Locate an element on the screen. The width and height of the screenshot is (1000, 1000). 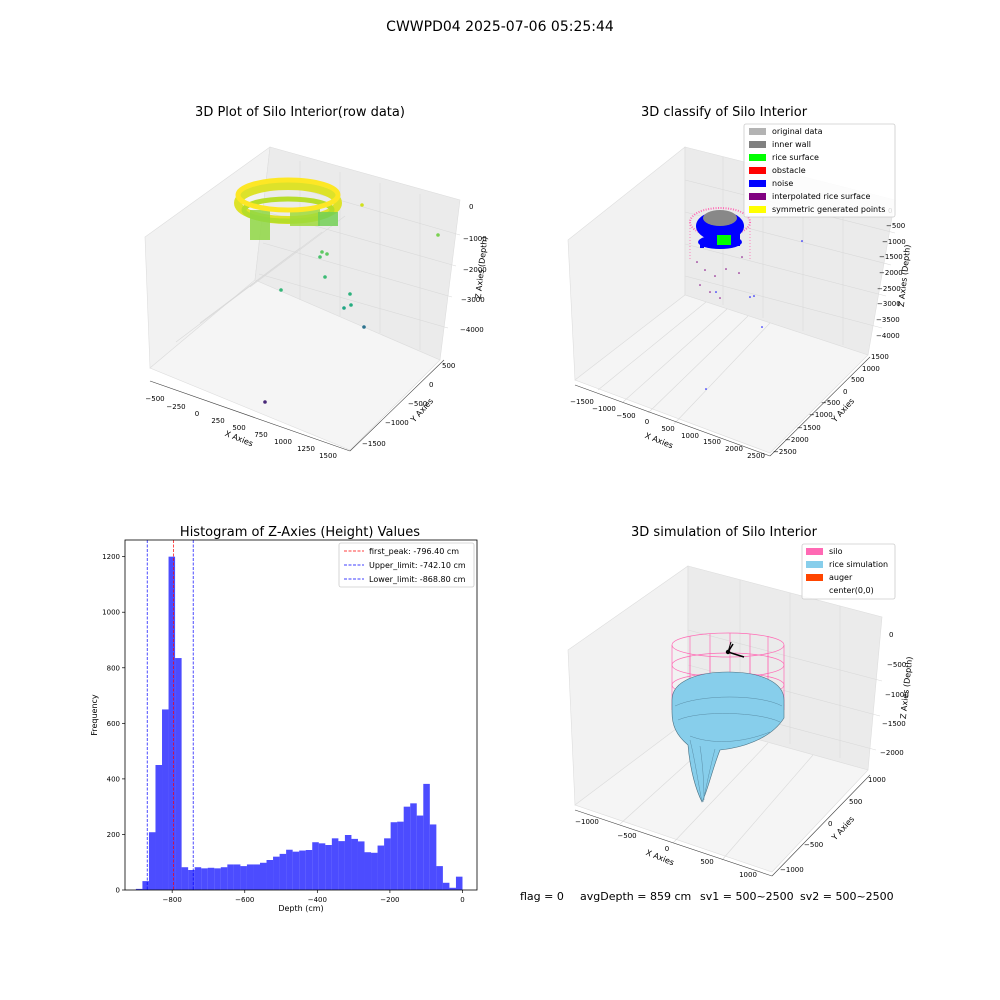
svg-text: −1500 is located at coordinates (891, 257).